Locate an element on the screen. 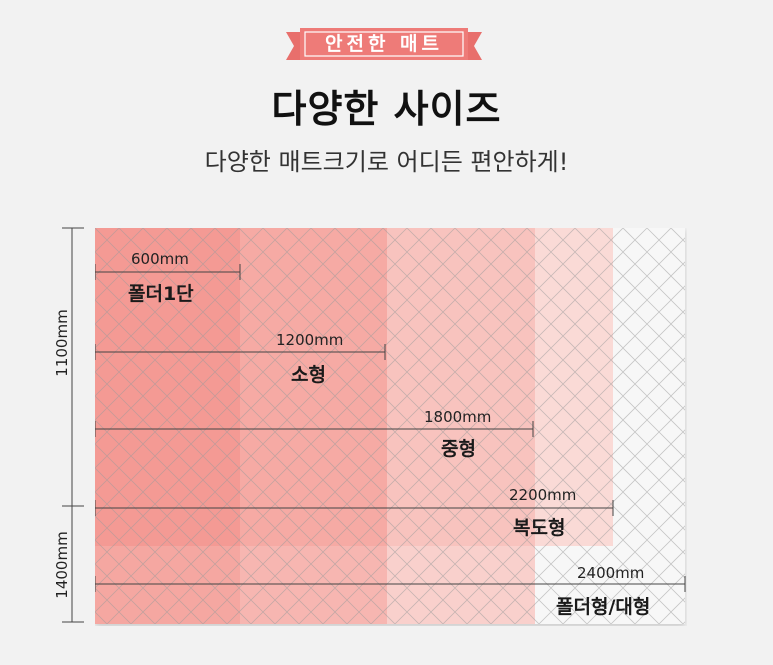 Image resolution: width=773 pixels, height=665 pixels. size-name-folder-1: 폴더1단 is located at coordinates (161, 294).